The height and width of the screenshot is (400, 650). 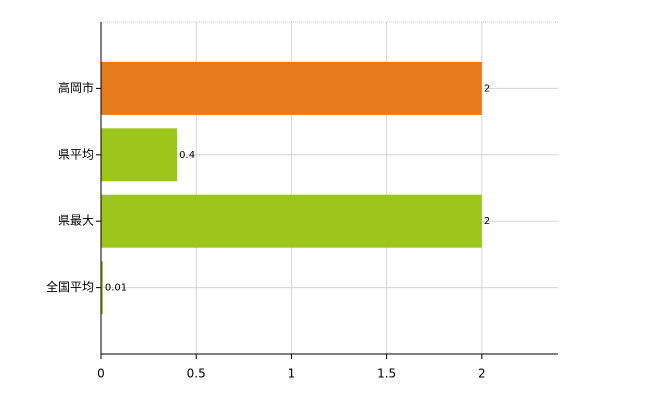 I want to click on y-tick-label: 県平均, so click(x=76, y=154).